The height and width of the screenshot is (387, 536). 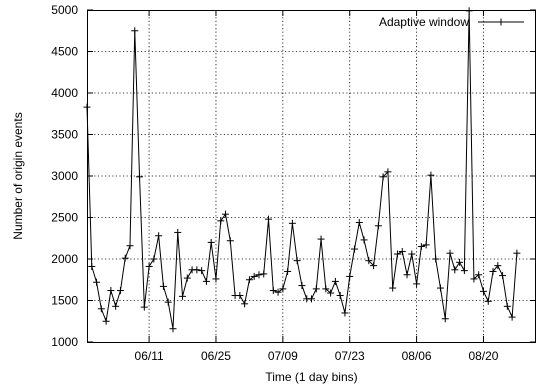 What do you see at coordinates (64, 259) in the screenshot?
I see `y-tick-label: 2000` at bounding box center [64, 259].